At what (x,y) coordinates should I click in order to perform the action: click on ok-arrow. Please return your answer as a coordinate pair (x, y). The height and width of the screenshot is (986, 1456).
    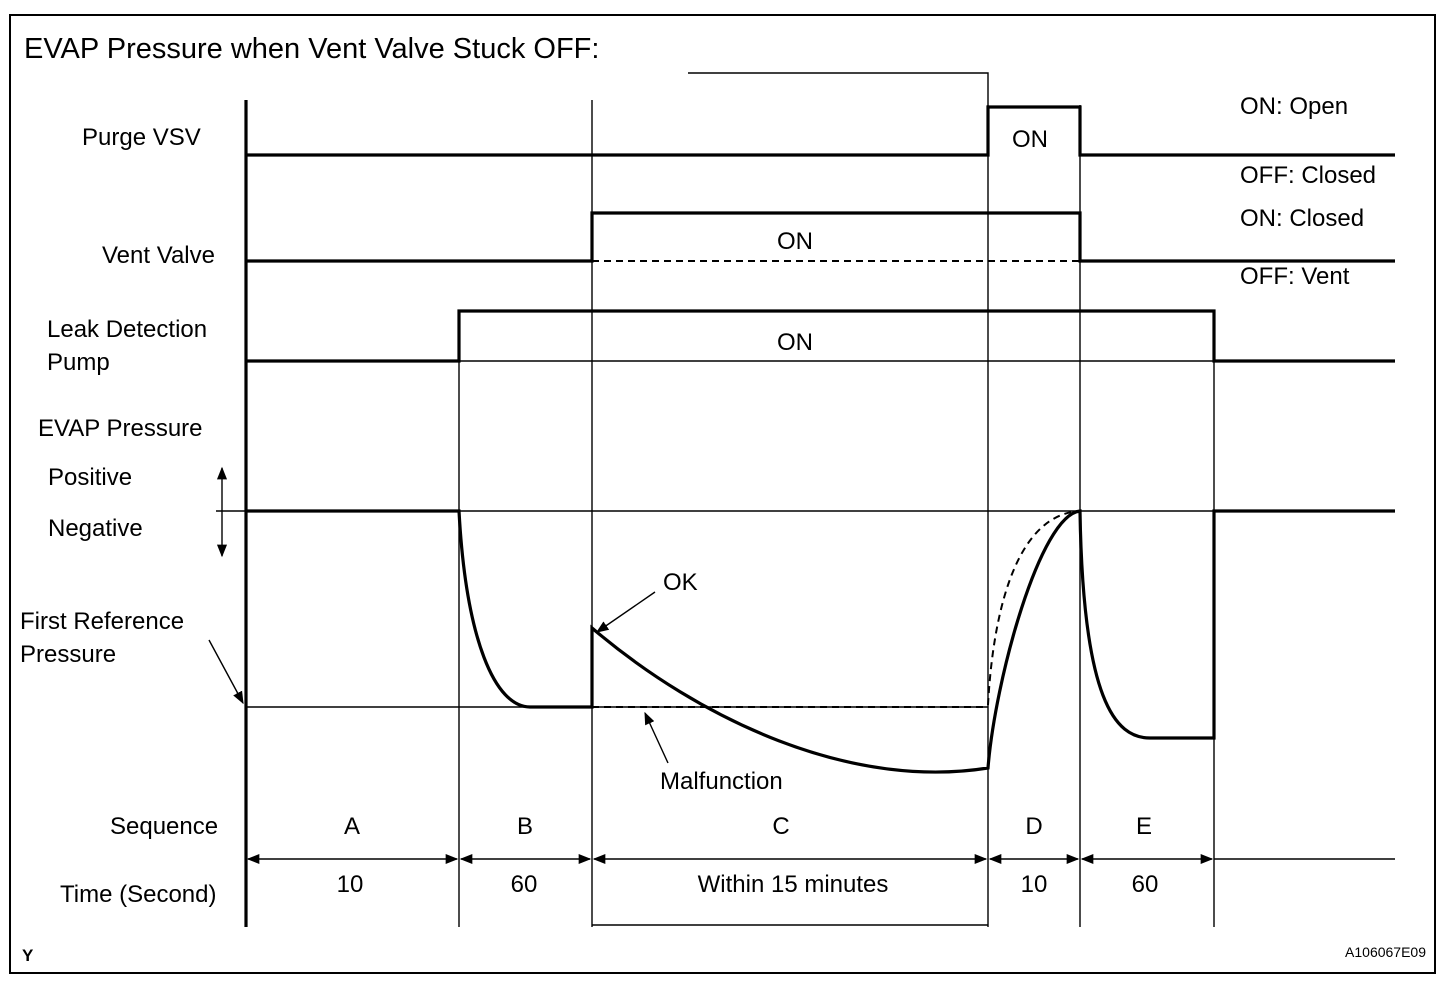
    Looking at the image, I should click on (625, 612).